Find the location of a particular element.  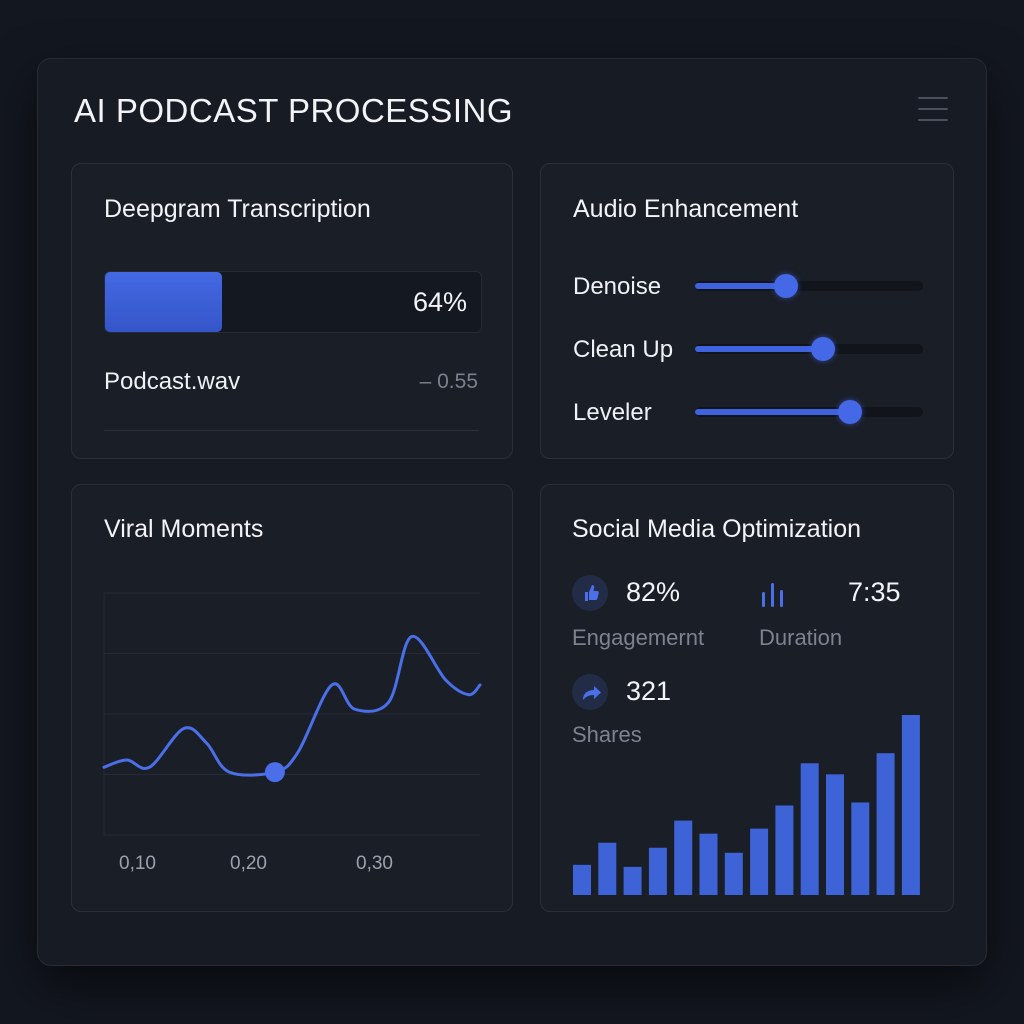

thumbs-up-icon is located at coordinates (590, 593).